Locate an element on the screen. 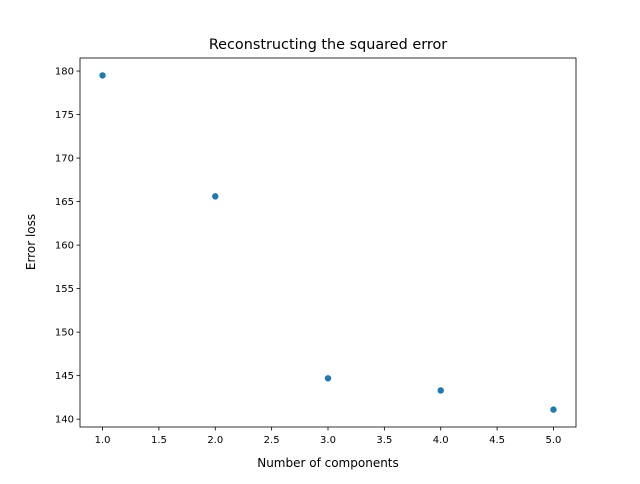 This screenshot has width=640, height=484. x-tick-label: 4.5 is located at coordinates (497, 440).